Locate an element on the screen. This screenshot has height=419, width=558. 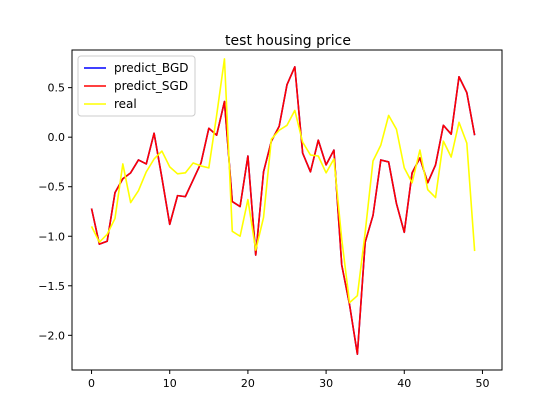
y-tick-label: −1.5 is located at coordinates (51, 286).